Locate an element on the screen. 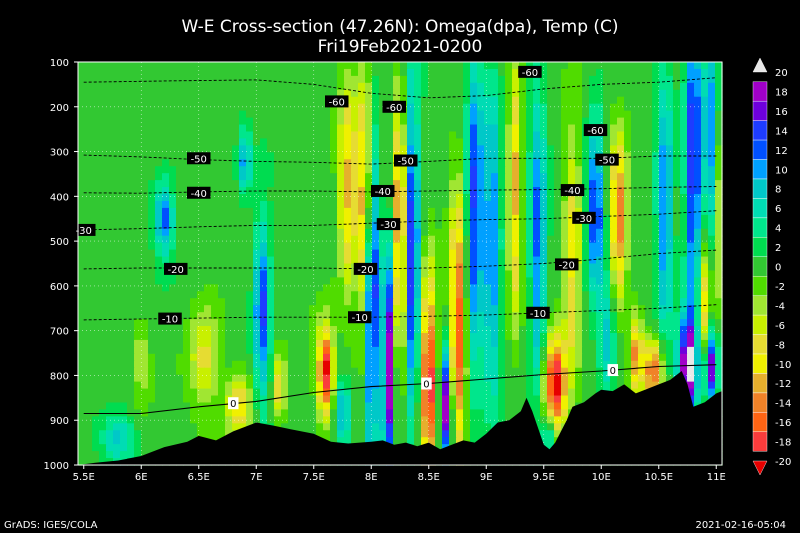 This screenshot has width=800, height=533. y-tick-label: 300 is located at coordinates (59, 153).